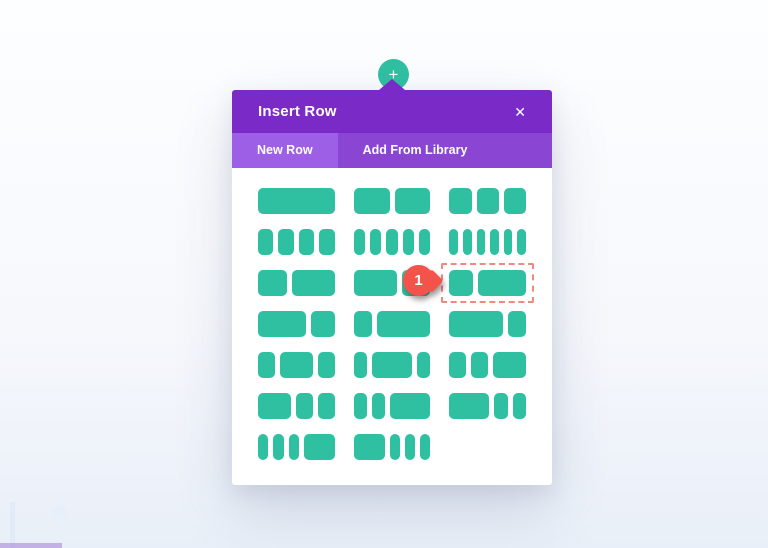 This screenshot has height=548, width=768. Describe the element at coordinates (392, 111) in the screenshot. I see `modal-header: Insert Row ✕` at that location.